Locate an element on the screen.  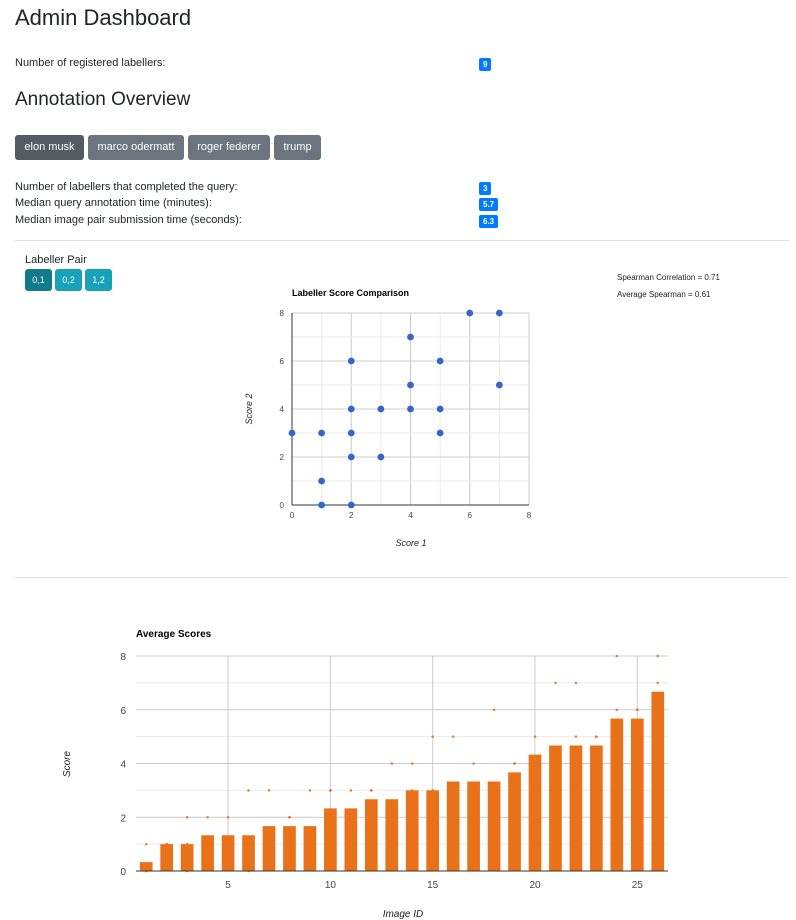
scatter-title: Labeller Score Comparison is located at coordinates (350, 293).